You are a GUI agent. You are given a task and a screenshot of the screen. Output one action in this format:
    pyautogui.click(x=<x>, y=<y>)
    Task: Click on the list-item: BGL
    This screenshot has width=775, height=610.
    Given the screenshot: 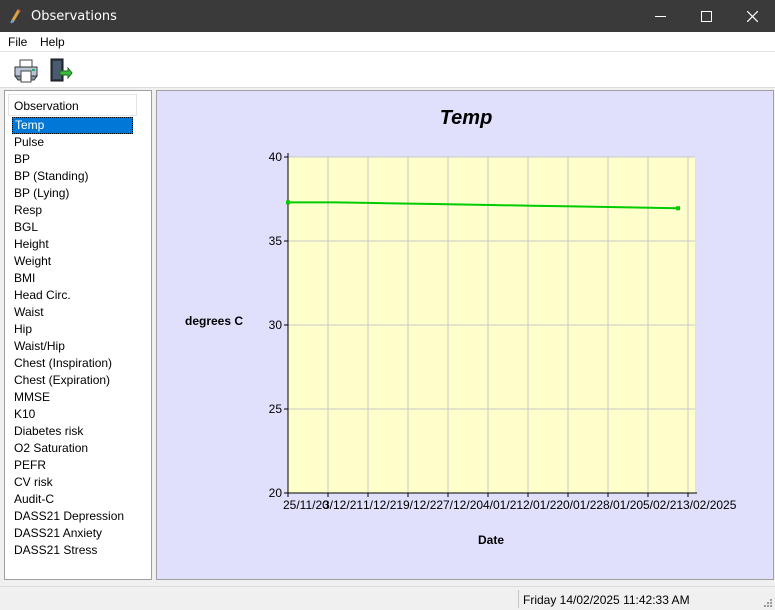 What is the action you would take?
    pyautogui.click(x=26, y=227)
    